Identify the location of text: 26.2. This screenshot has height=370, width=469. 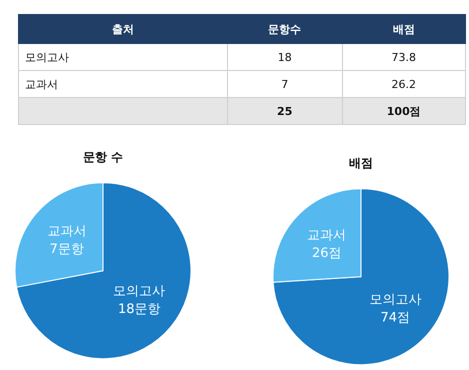
(404, 84).